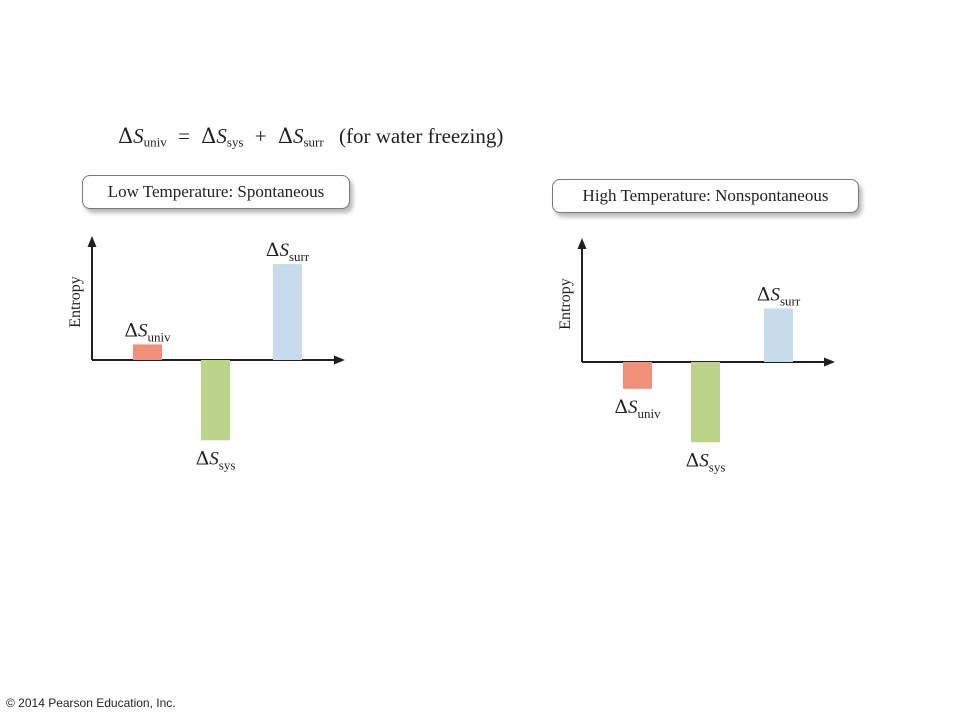  What do you see at coordinates (565, 304) in the screenshot?
I see `high-y-axis-label: Entropy` at bounding box center [565, 304].